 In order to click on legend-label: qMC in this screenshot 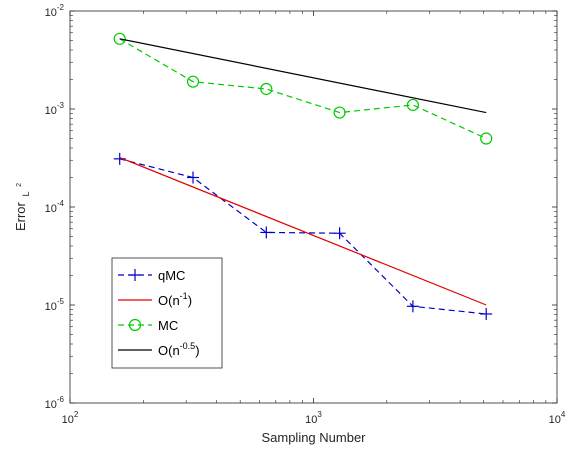, I will do `click(171, 275)`.